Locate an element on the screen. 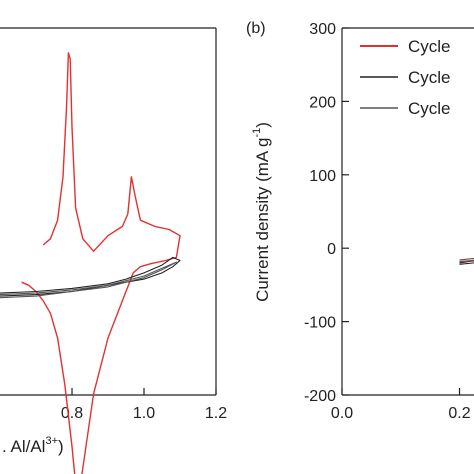 This screenshot has height=474, width=474. panel-b-y-tick-label: 100 is located at coordinates (322, 176).